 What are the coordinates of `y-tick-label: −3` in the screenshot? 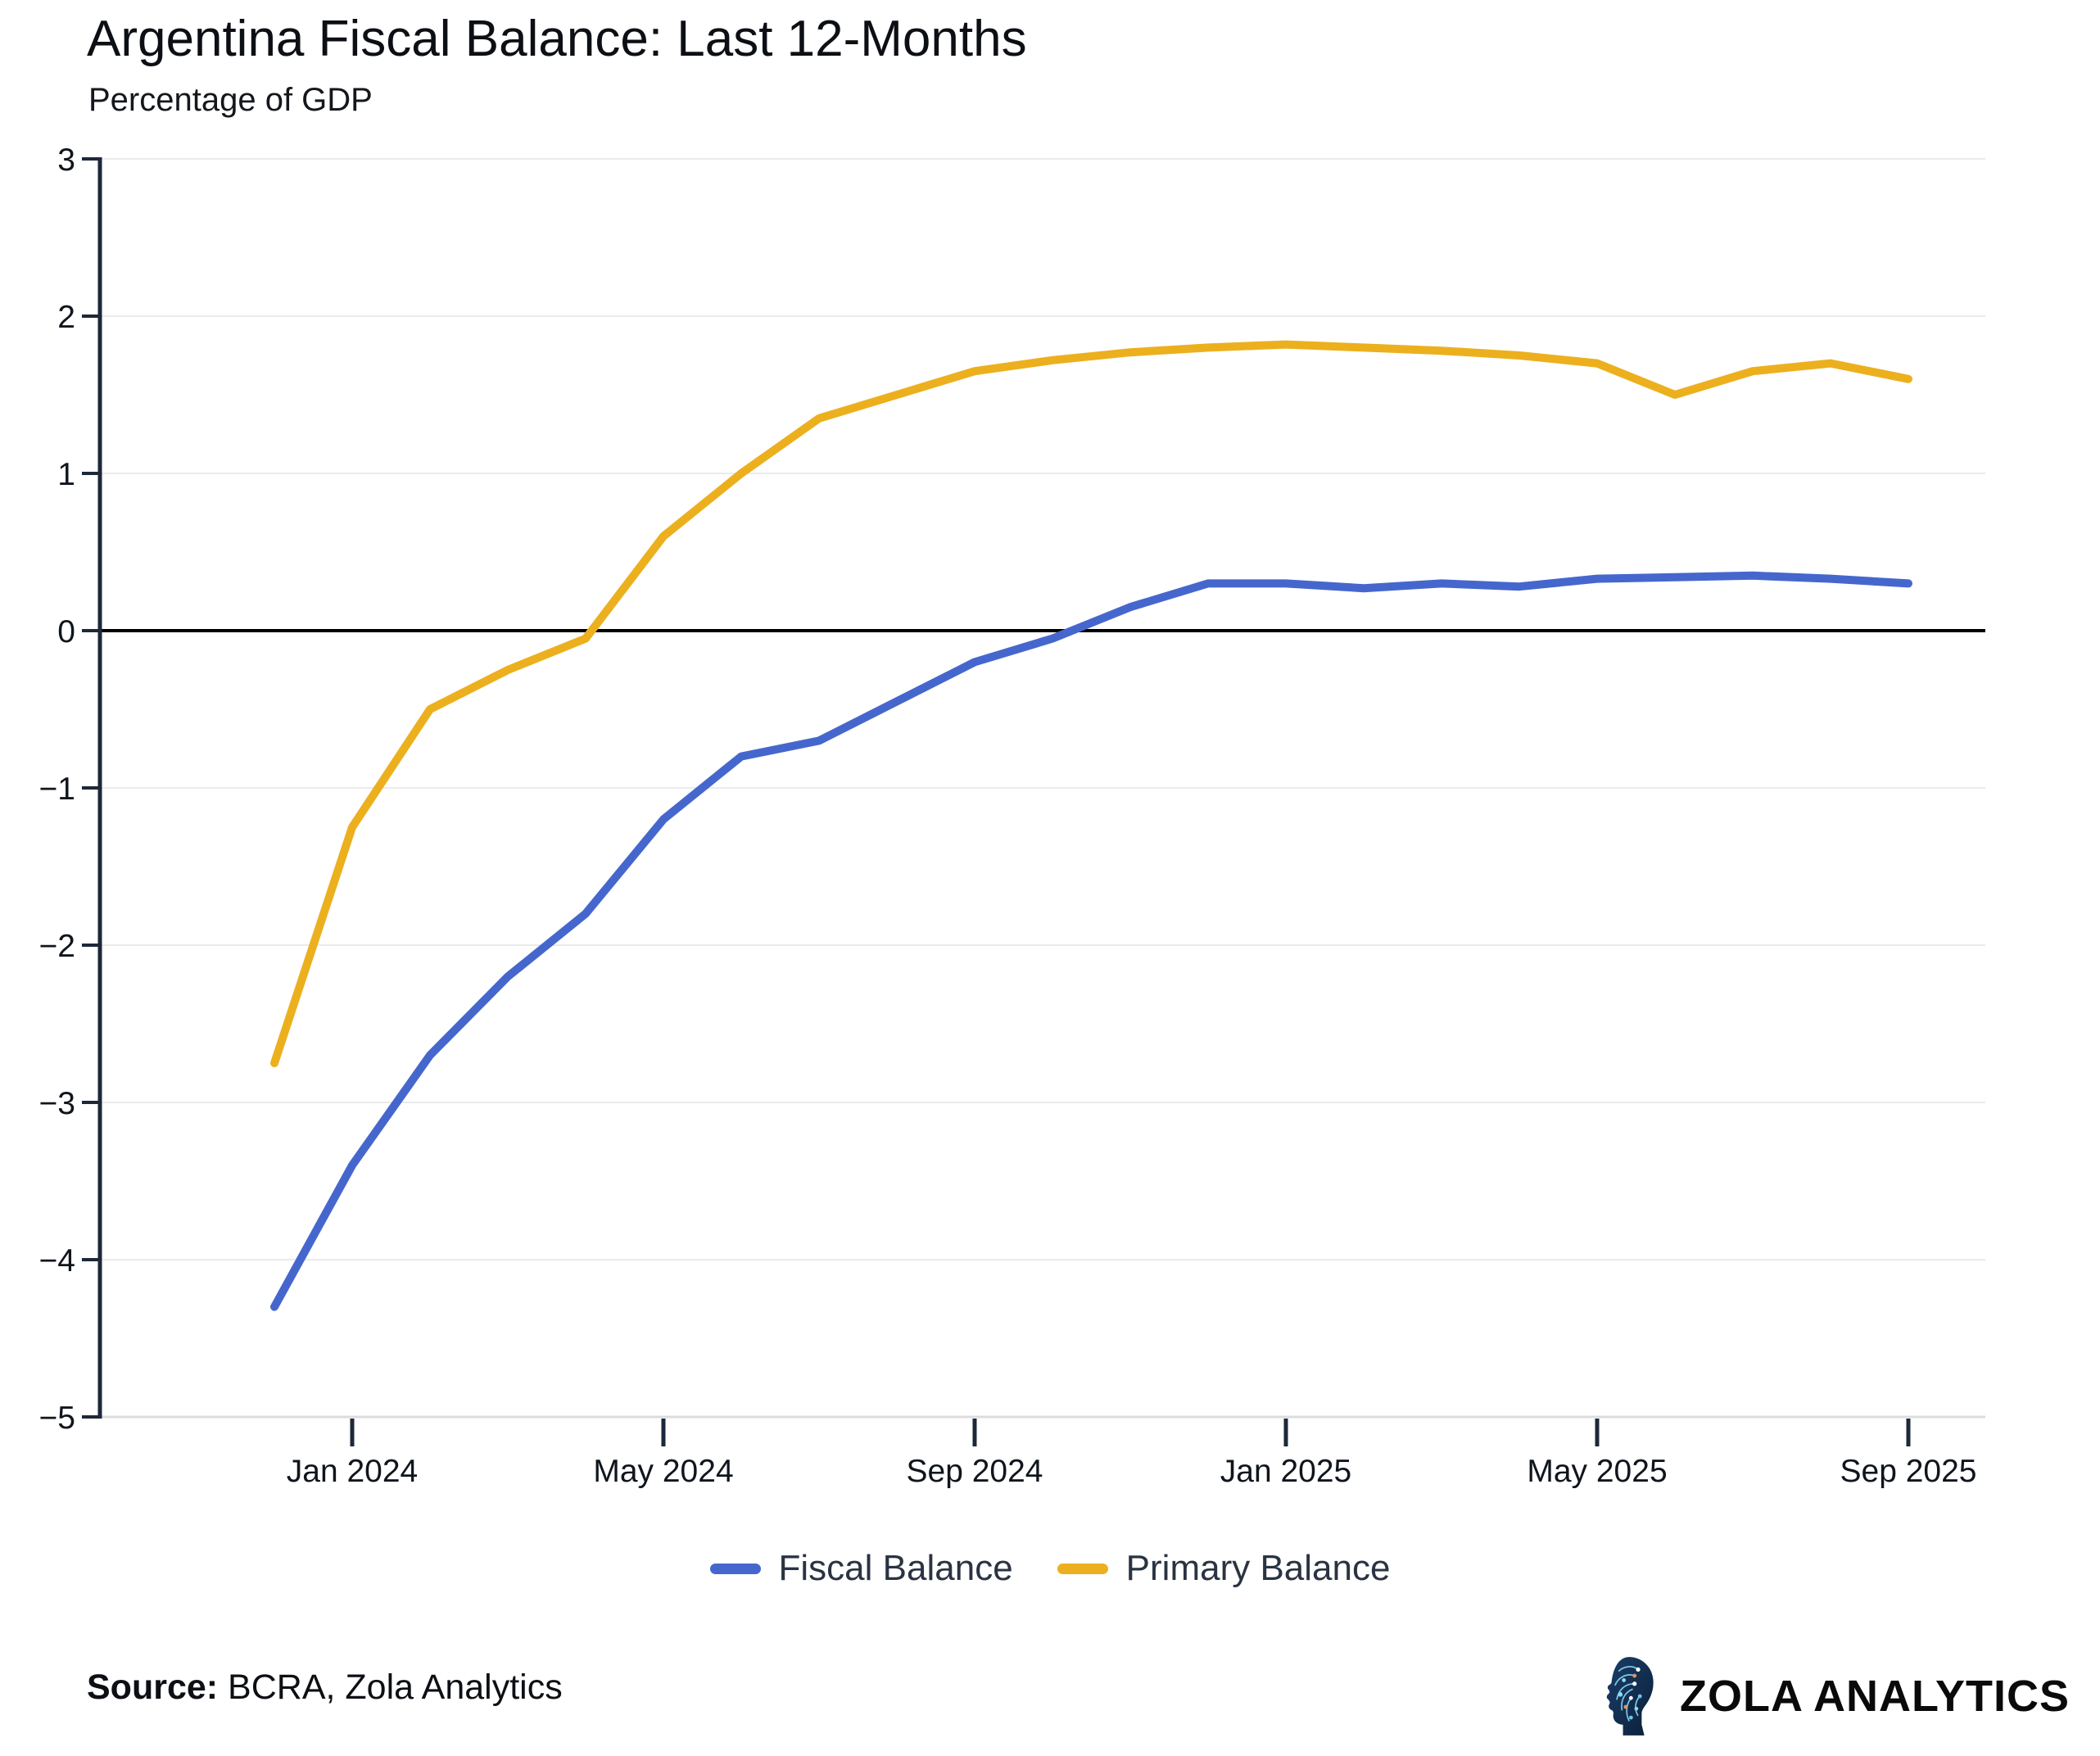 It's located at (57, 1103).